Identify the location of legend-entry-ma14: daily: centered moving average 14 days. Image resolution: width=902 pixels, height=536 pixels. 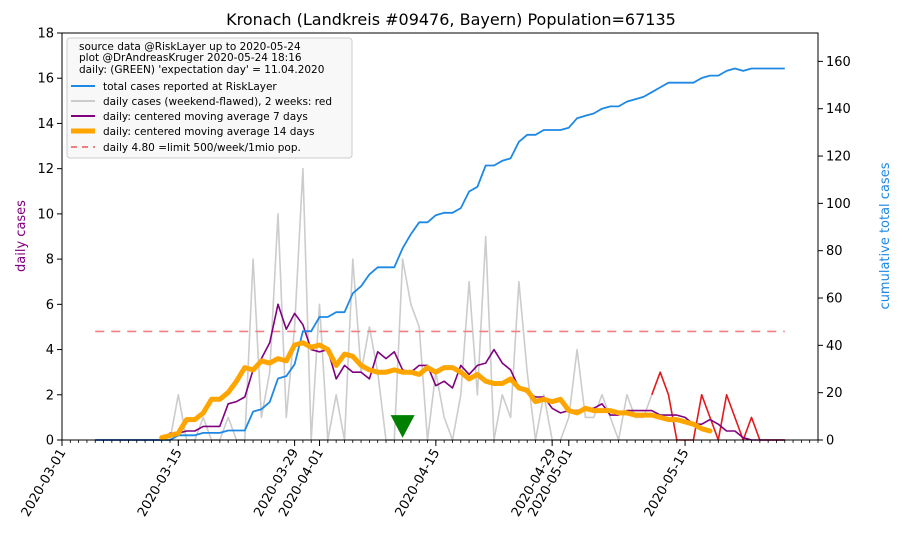
(209, 132).